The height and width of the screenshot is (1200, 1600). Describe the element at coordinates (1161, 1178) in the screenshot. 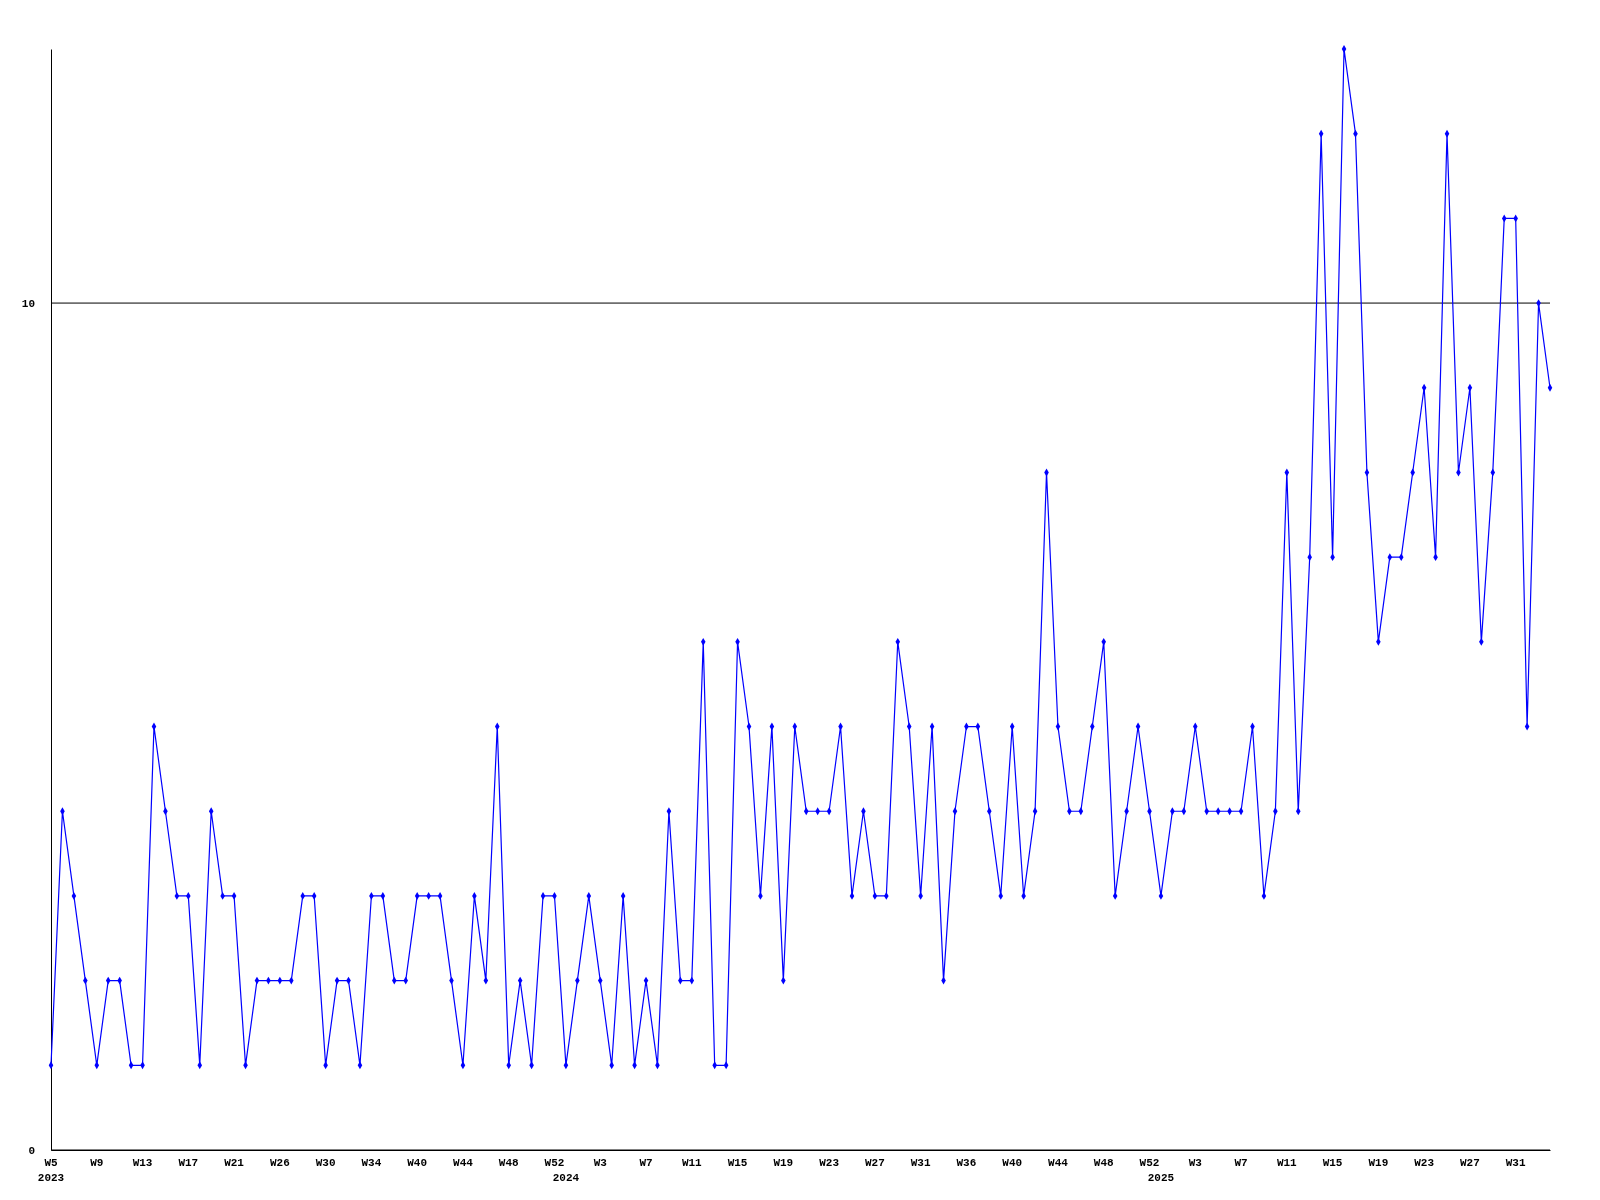

I see `x-tick-label: 2025` at that location.